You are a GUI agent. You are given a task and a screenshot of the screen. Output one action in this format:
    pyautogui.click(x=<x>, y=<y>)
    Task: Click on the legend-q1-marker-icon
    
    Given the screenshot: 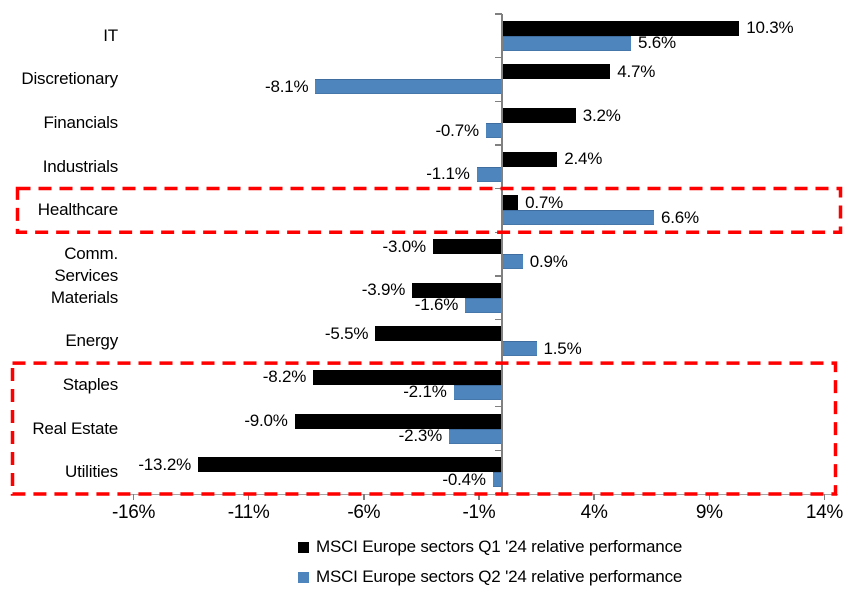 What is the action you would take?
    pyautogui.click(x=303, y=547)
    